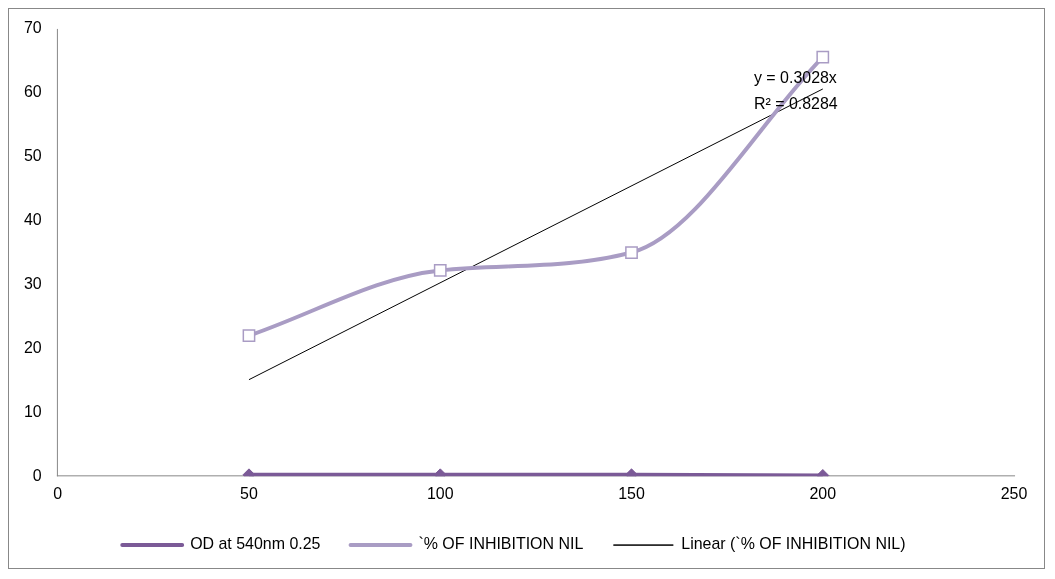 The height and width of the screenshot is (579, 1055). I want to click on x-tick-label: 200, so click(823, 494).